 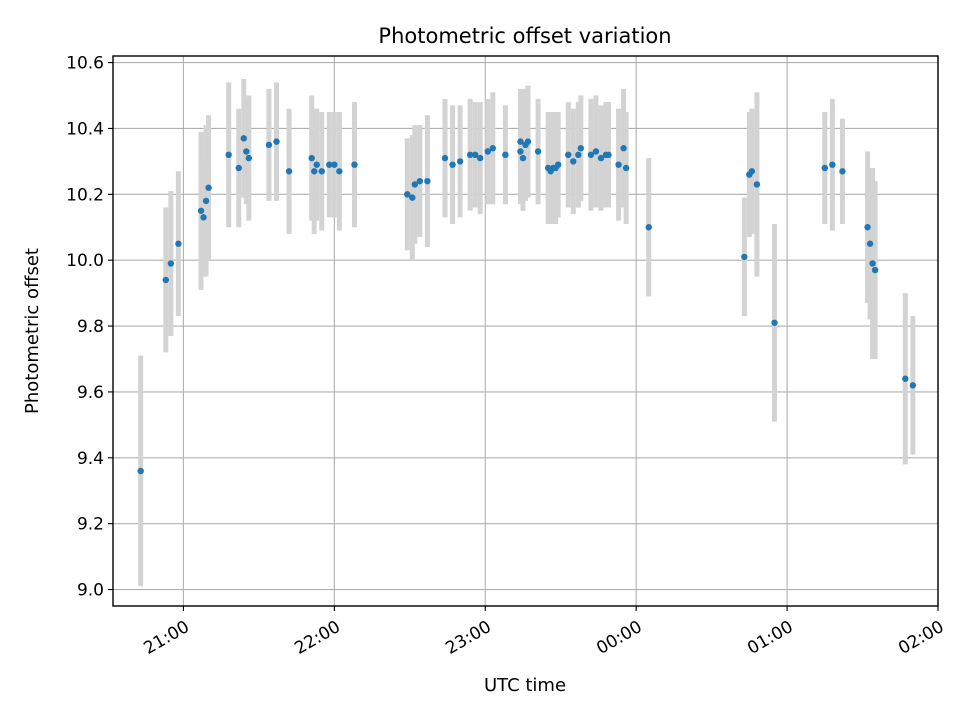 What do you see at coordinates (525, 685) in the screenshot?
I see `x-axis-label: UTC time` at bounding box center [525, 685].